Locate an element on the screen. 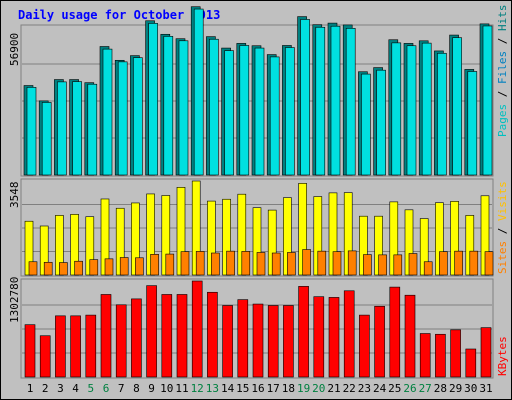  panel-2-legend: Sites / Visits is located at coordinates (502, 227).